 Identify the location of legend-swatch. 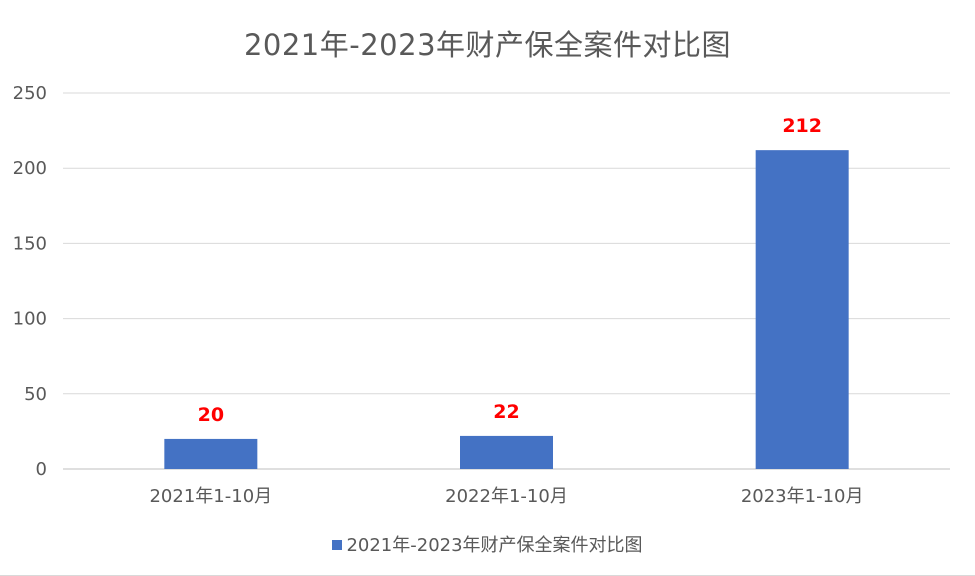
(337, 545).